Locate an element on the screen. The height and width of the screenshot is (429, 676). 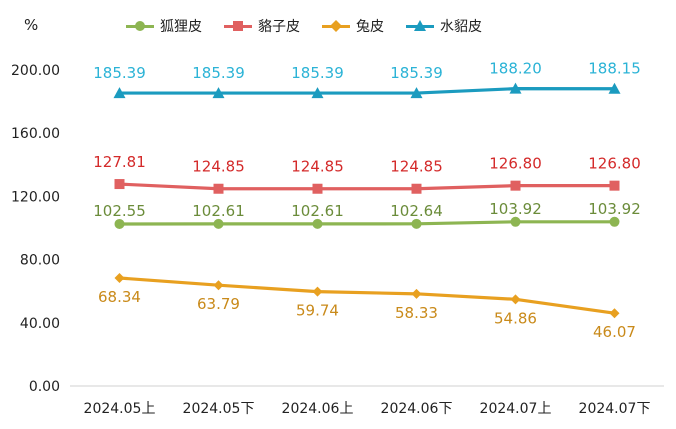
legend-item-raccoon: 貉子皮 is located at coordinates (262, 26).